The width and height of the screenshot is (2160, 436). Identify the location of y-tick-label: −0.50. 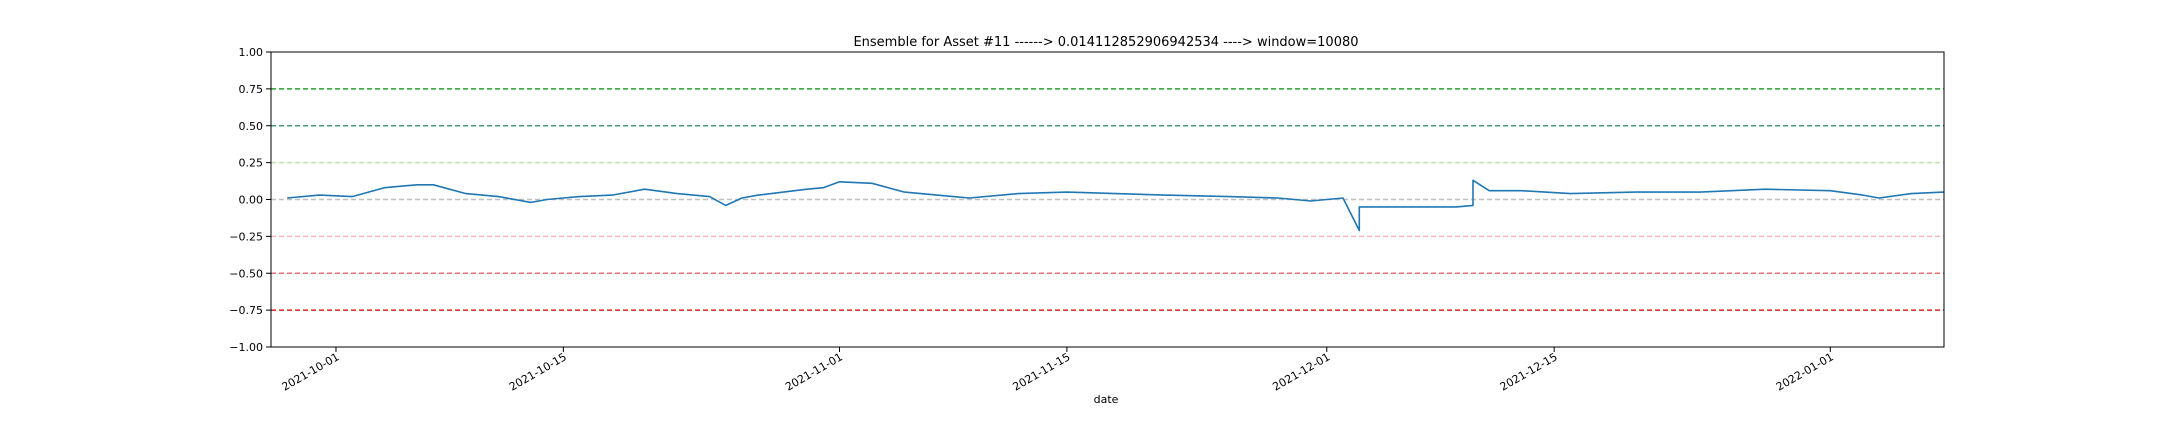
(246, 273).